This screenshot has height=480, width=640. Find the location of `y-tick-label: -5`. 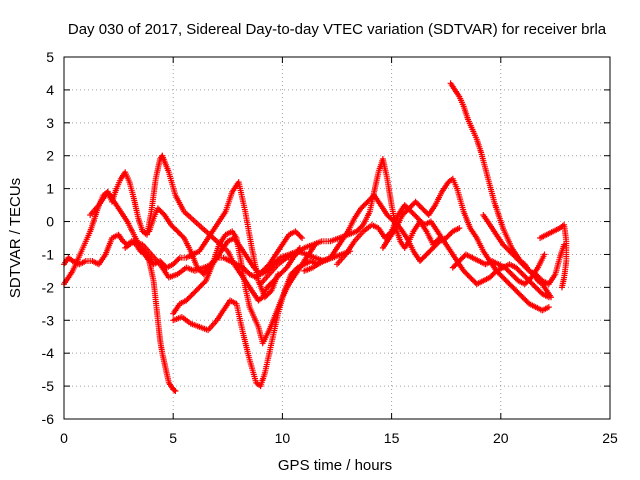

y-tick-label: -5 is located at coordinates (48, 386).